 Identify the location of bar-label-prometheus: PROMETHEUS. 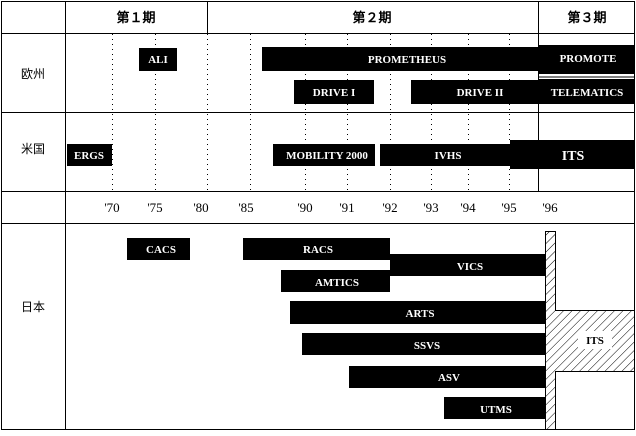
(407, 60).